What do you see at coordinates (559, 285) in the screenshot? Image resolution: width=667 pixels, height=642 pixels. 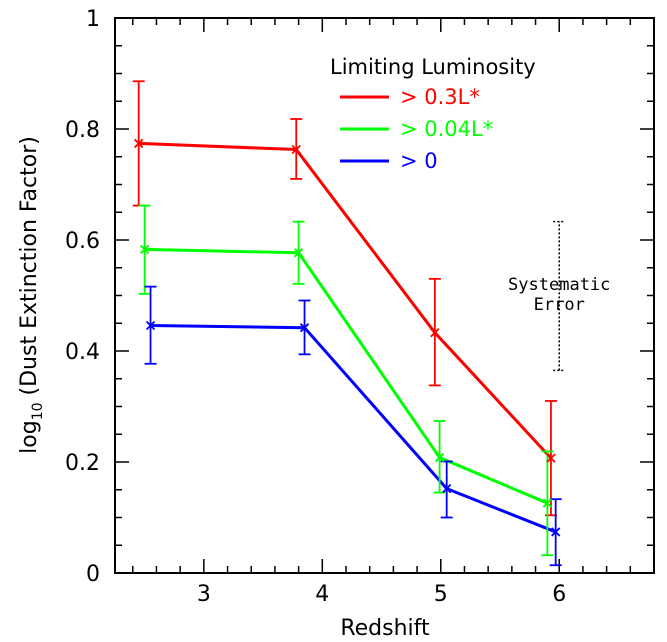 I see `annotation-text: Systematic` at bounding box center [559, 285].